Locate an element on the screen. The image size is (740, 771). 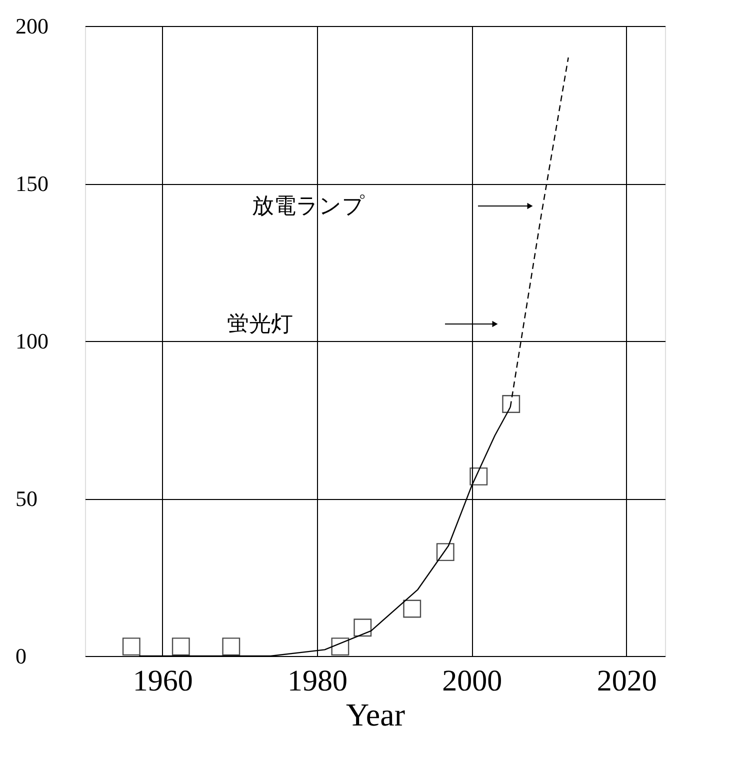
x-tick-label: 2020 is located at coordinates (626, 681).